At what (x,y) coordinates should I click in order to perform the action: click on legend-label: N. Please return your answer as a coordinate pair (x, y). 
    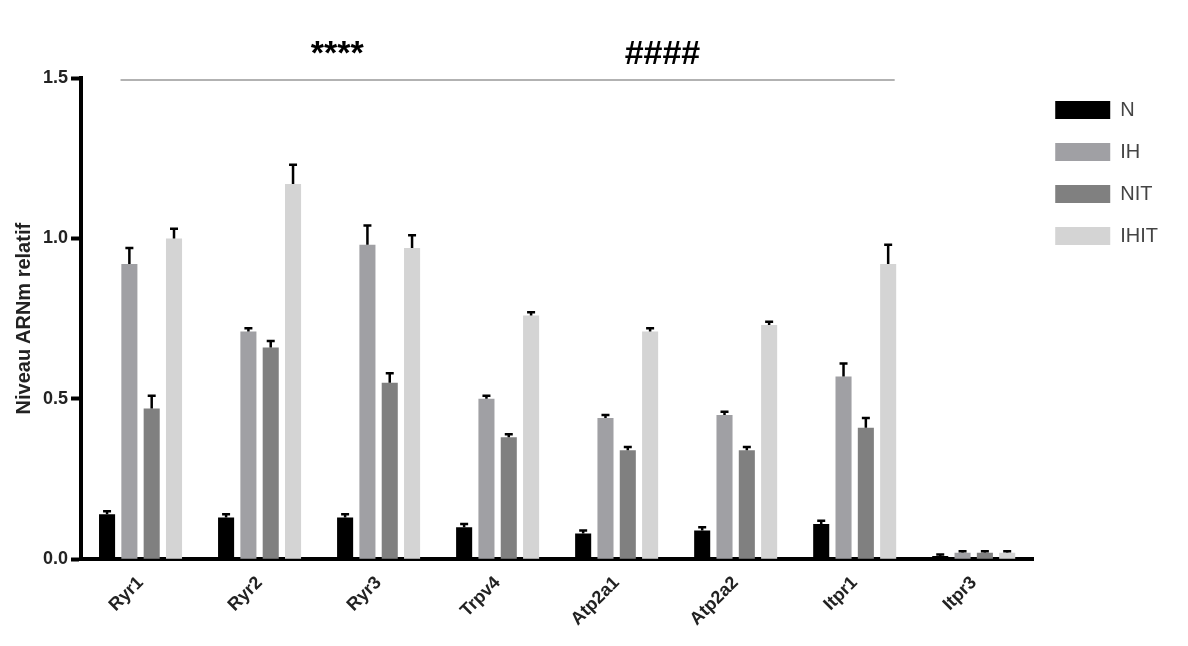
    Looking at the image, I should click on (1127, 108).